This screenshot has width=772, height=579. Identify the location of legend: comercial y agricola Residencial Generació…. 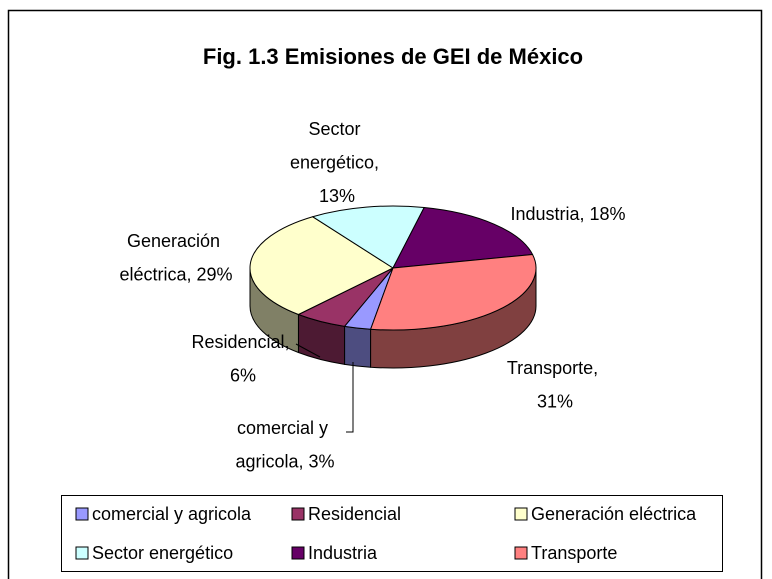
(386, 533).